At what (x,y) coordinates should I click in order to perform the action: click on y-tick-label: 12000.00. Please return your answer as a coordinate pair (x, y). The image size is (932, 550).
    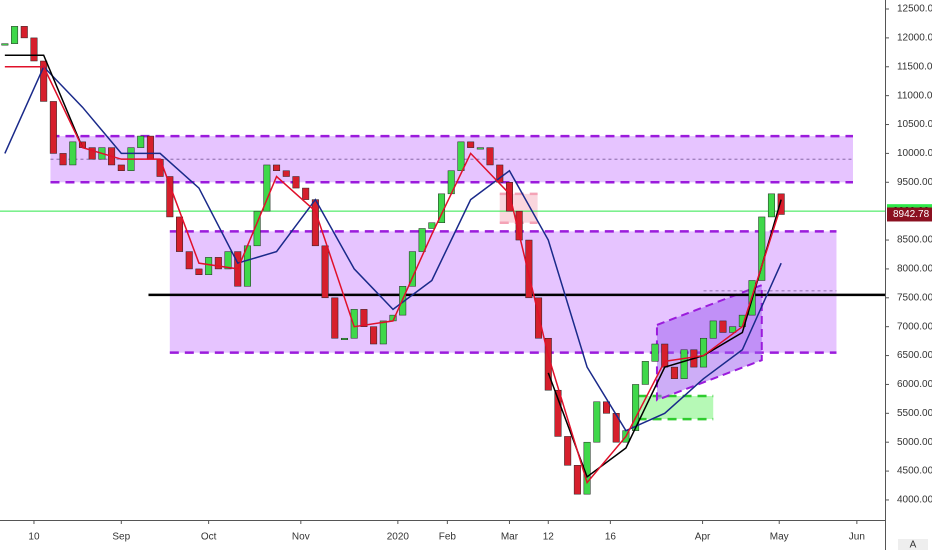
    Looking at the image, I should click on (914, 38).